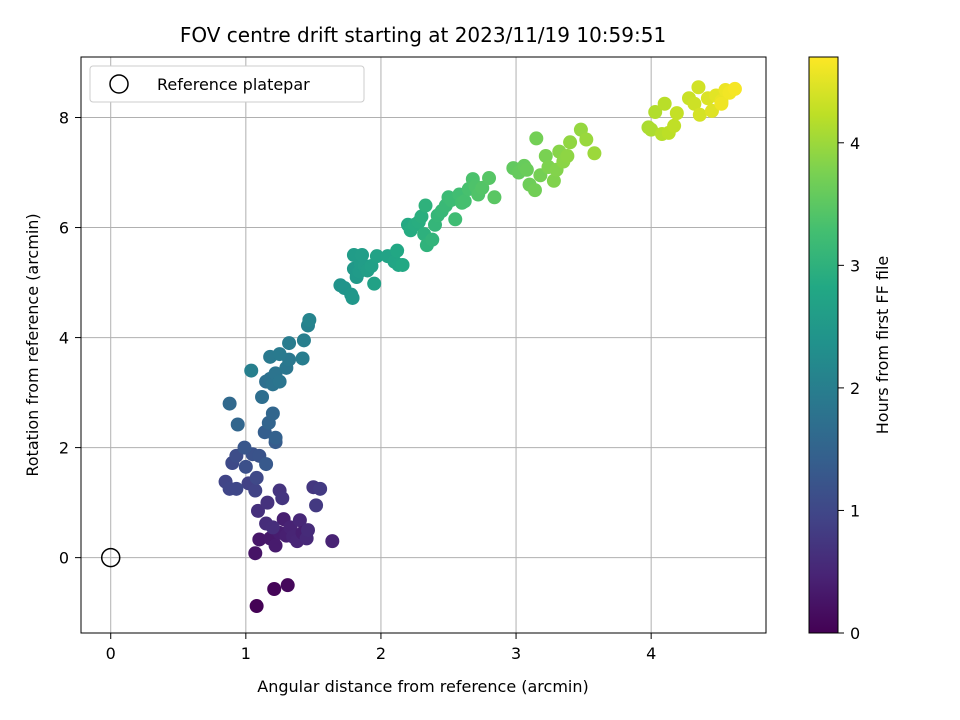 The image size is (960, 720). Describe the element at coordinates (516, 653) in the screenshot. I see `x-tick-label: 3` at that location.